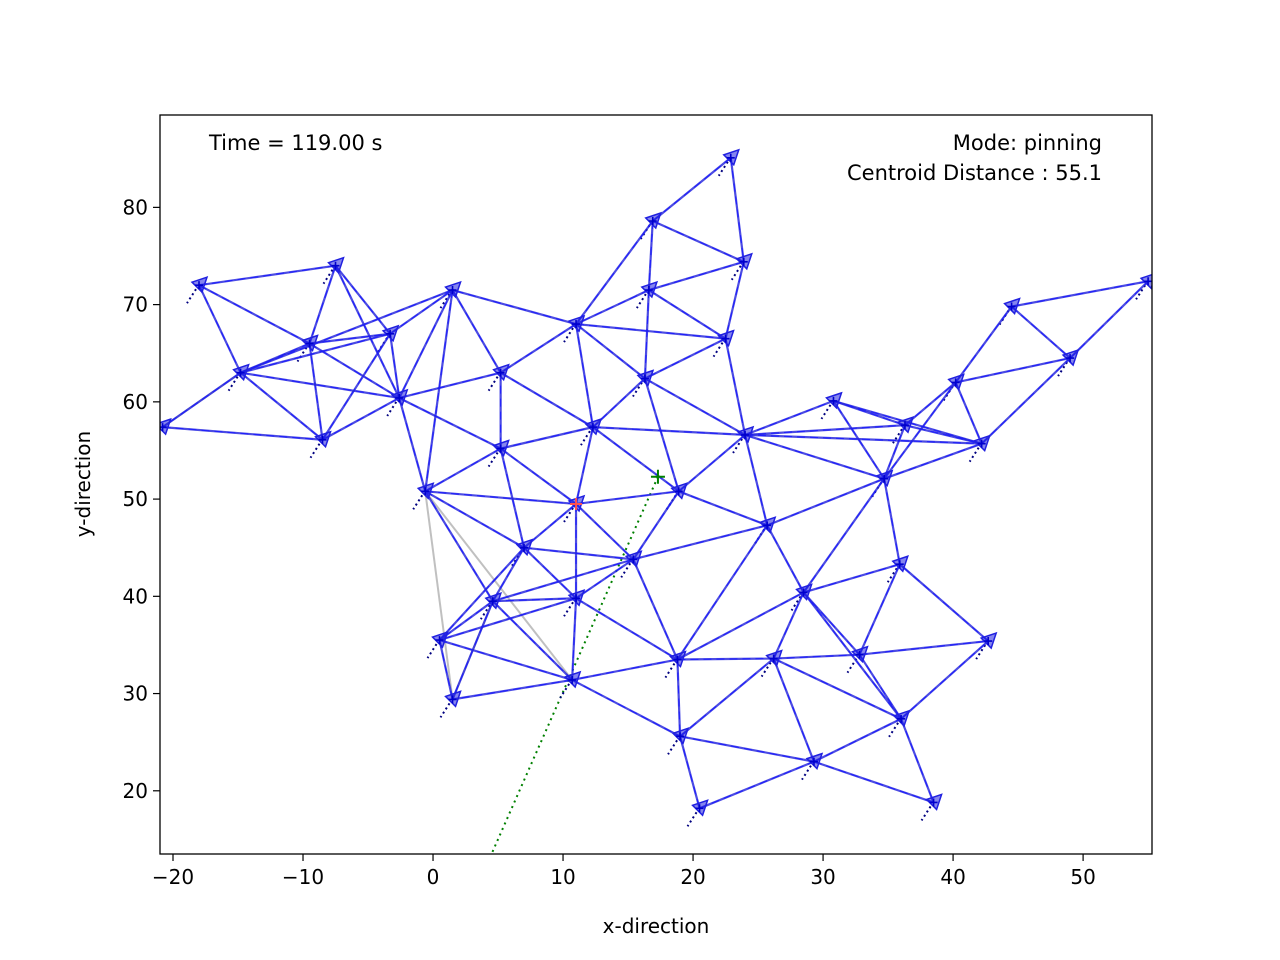 The image size is (1280, 960). What do you see at coordinates (952, 877) in the screenshot?
I see `x-tick-label: 40` at bounding box center [952, 877].